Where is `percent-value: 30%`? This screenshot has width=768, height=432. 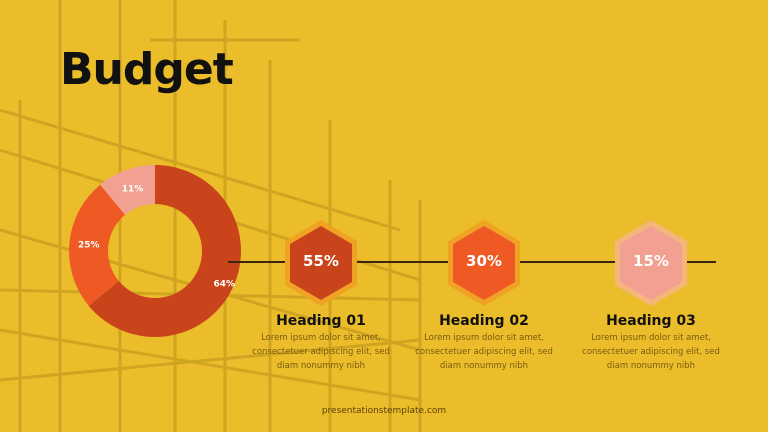 percent-value: 30% is located at coordinates (484, 261).